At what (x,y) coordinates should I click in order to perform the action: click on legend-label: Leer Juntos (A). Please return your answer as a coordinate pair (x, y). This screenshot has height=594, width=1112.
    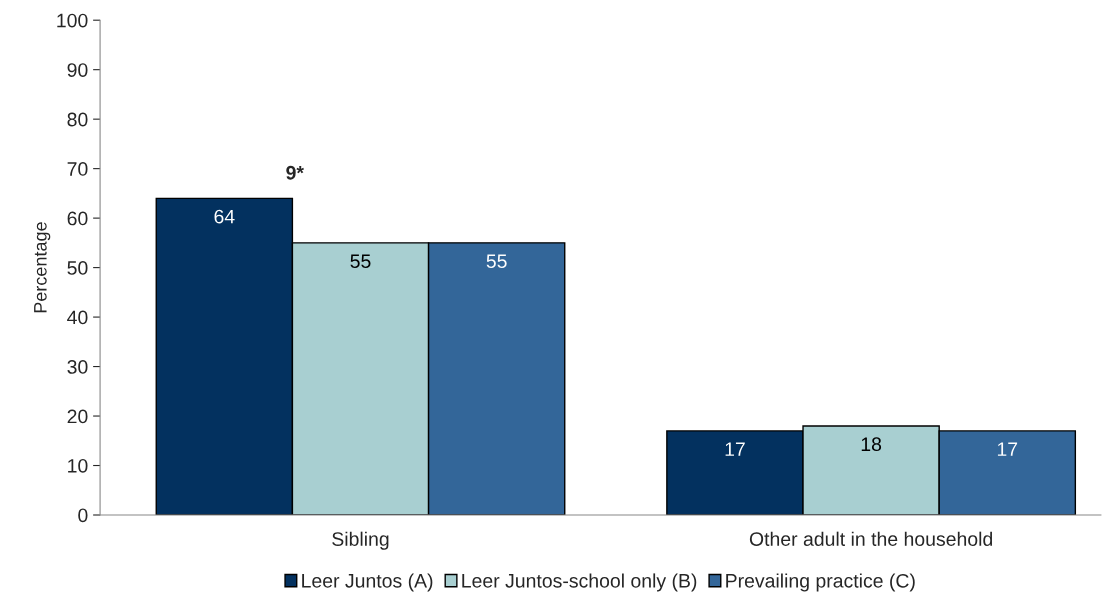
    Looking at the image, I should click on (367, 582).